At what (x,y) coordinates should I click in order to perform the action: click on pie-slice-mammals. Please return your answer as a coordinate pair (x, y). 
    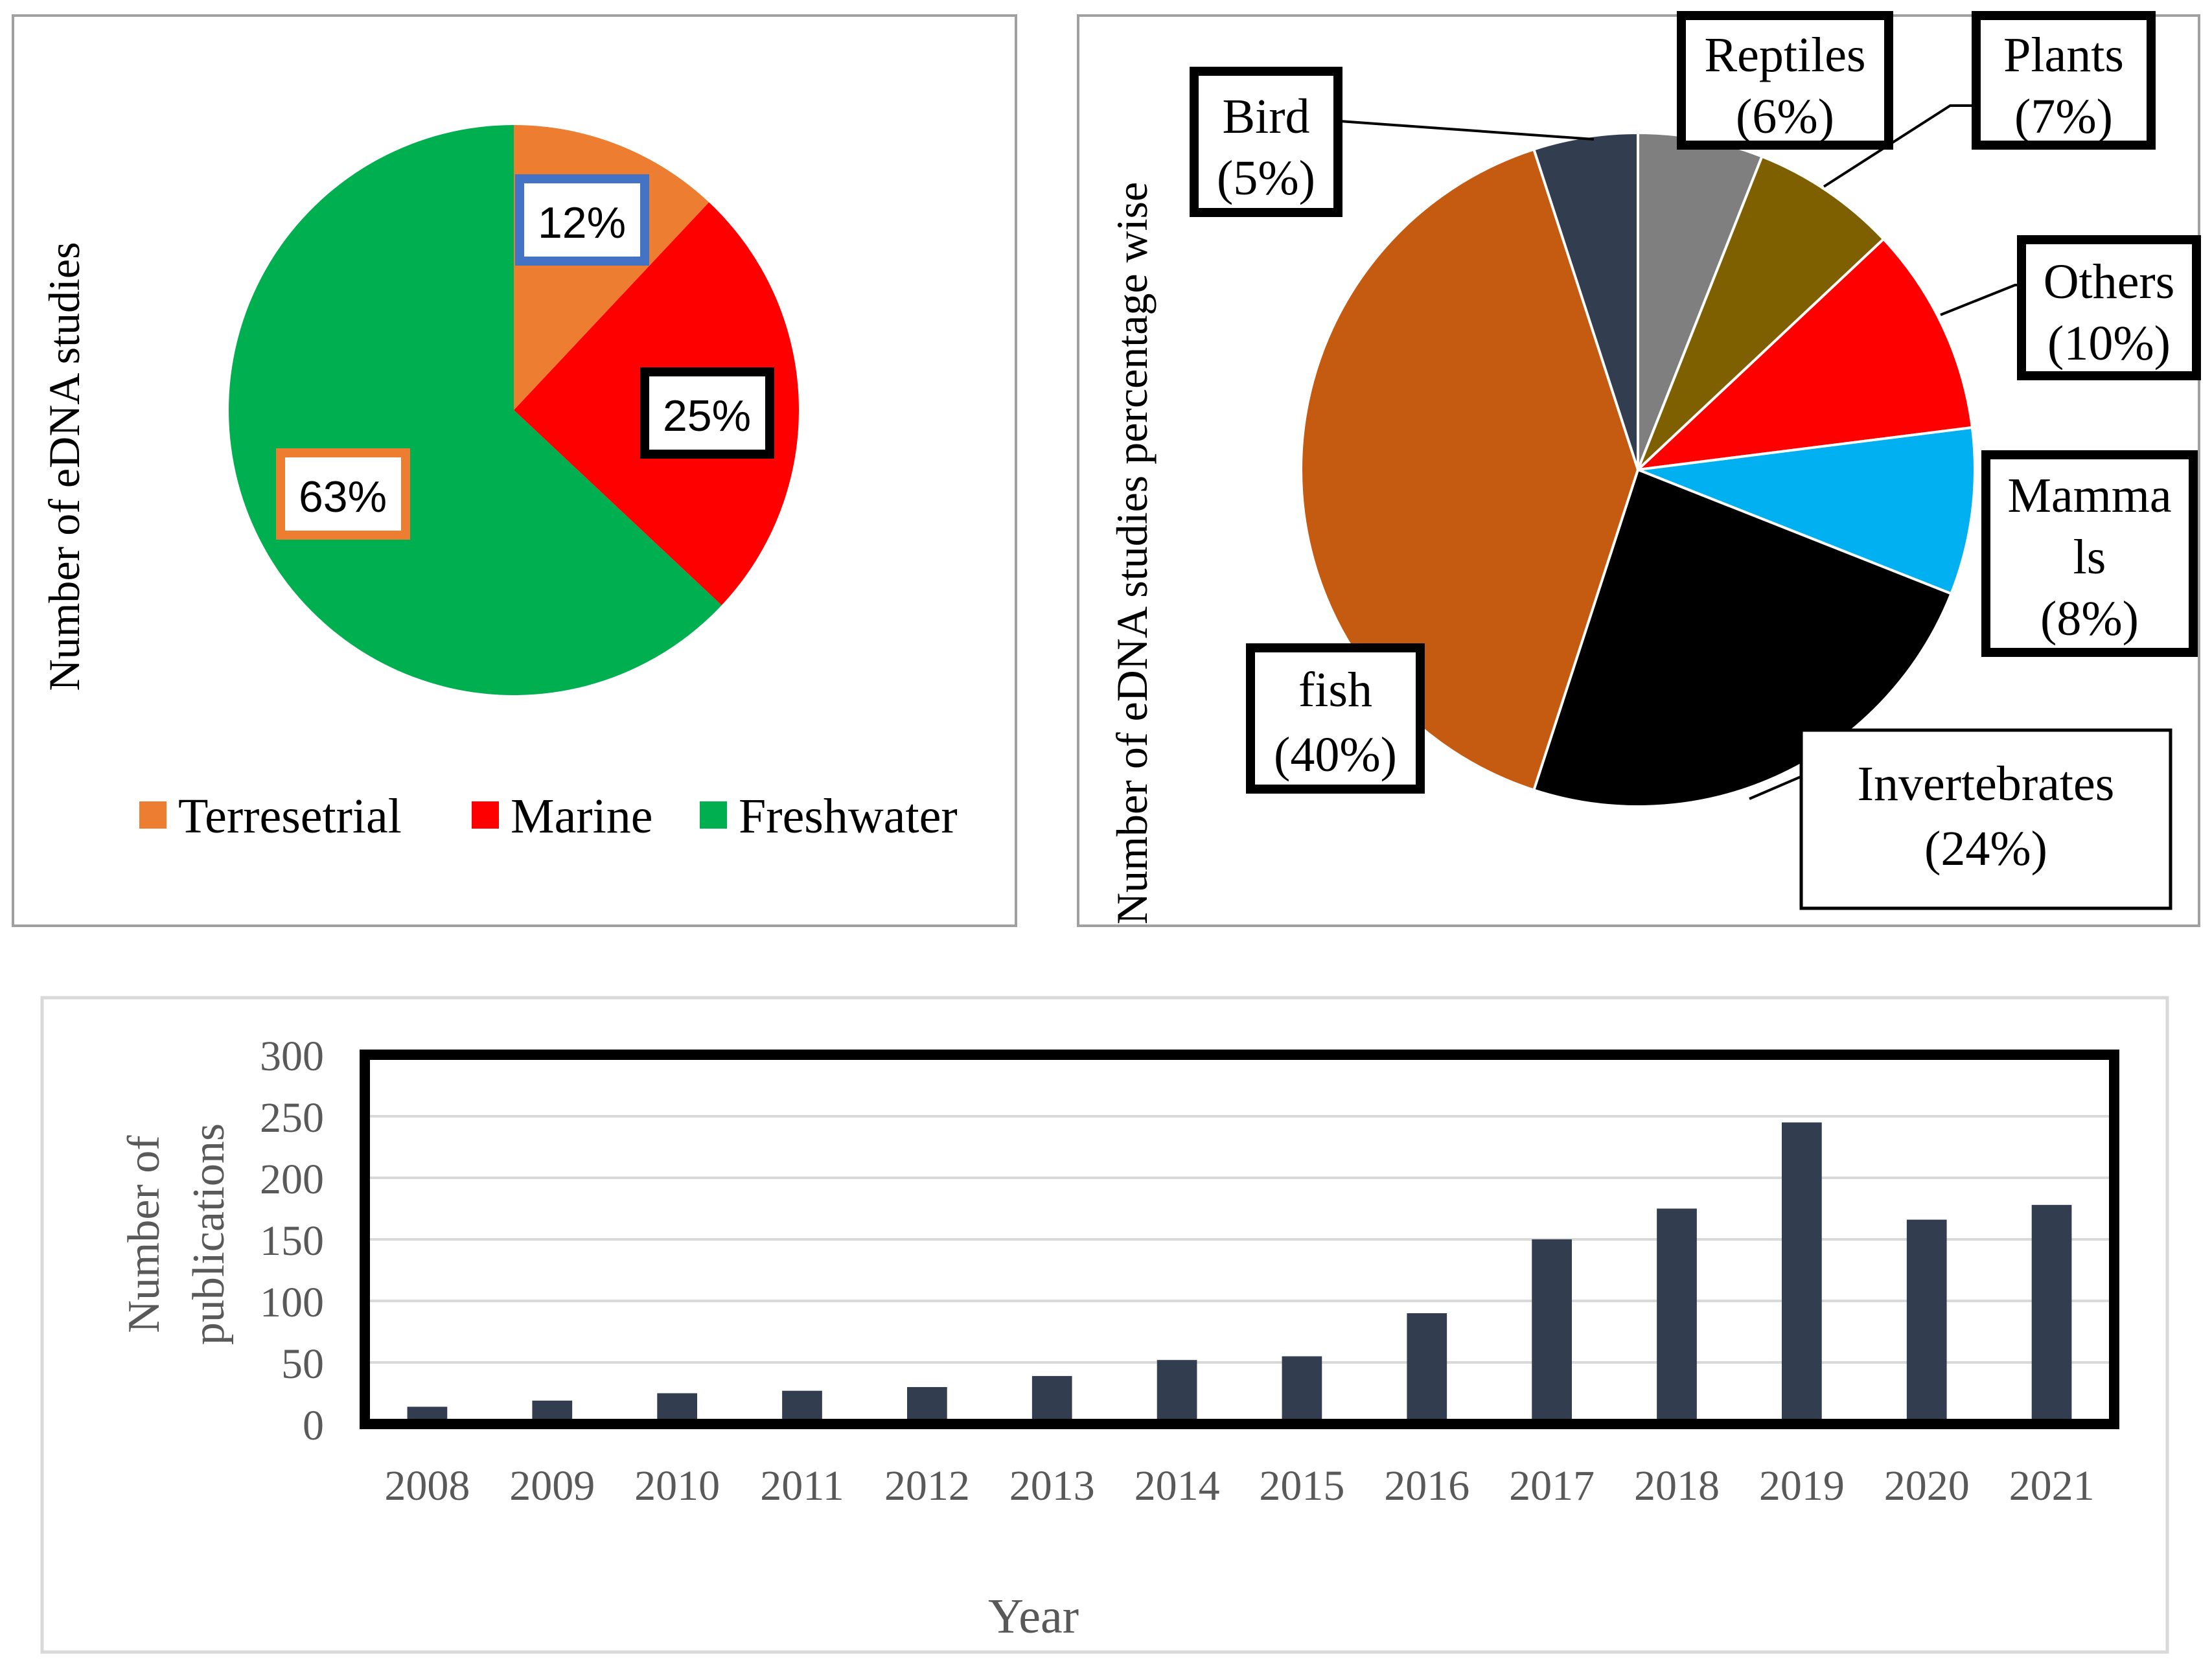
    Looking at the image, I should click on (1806, 511).